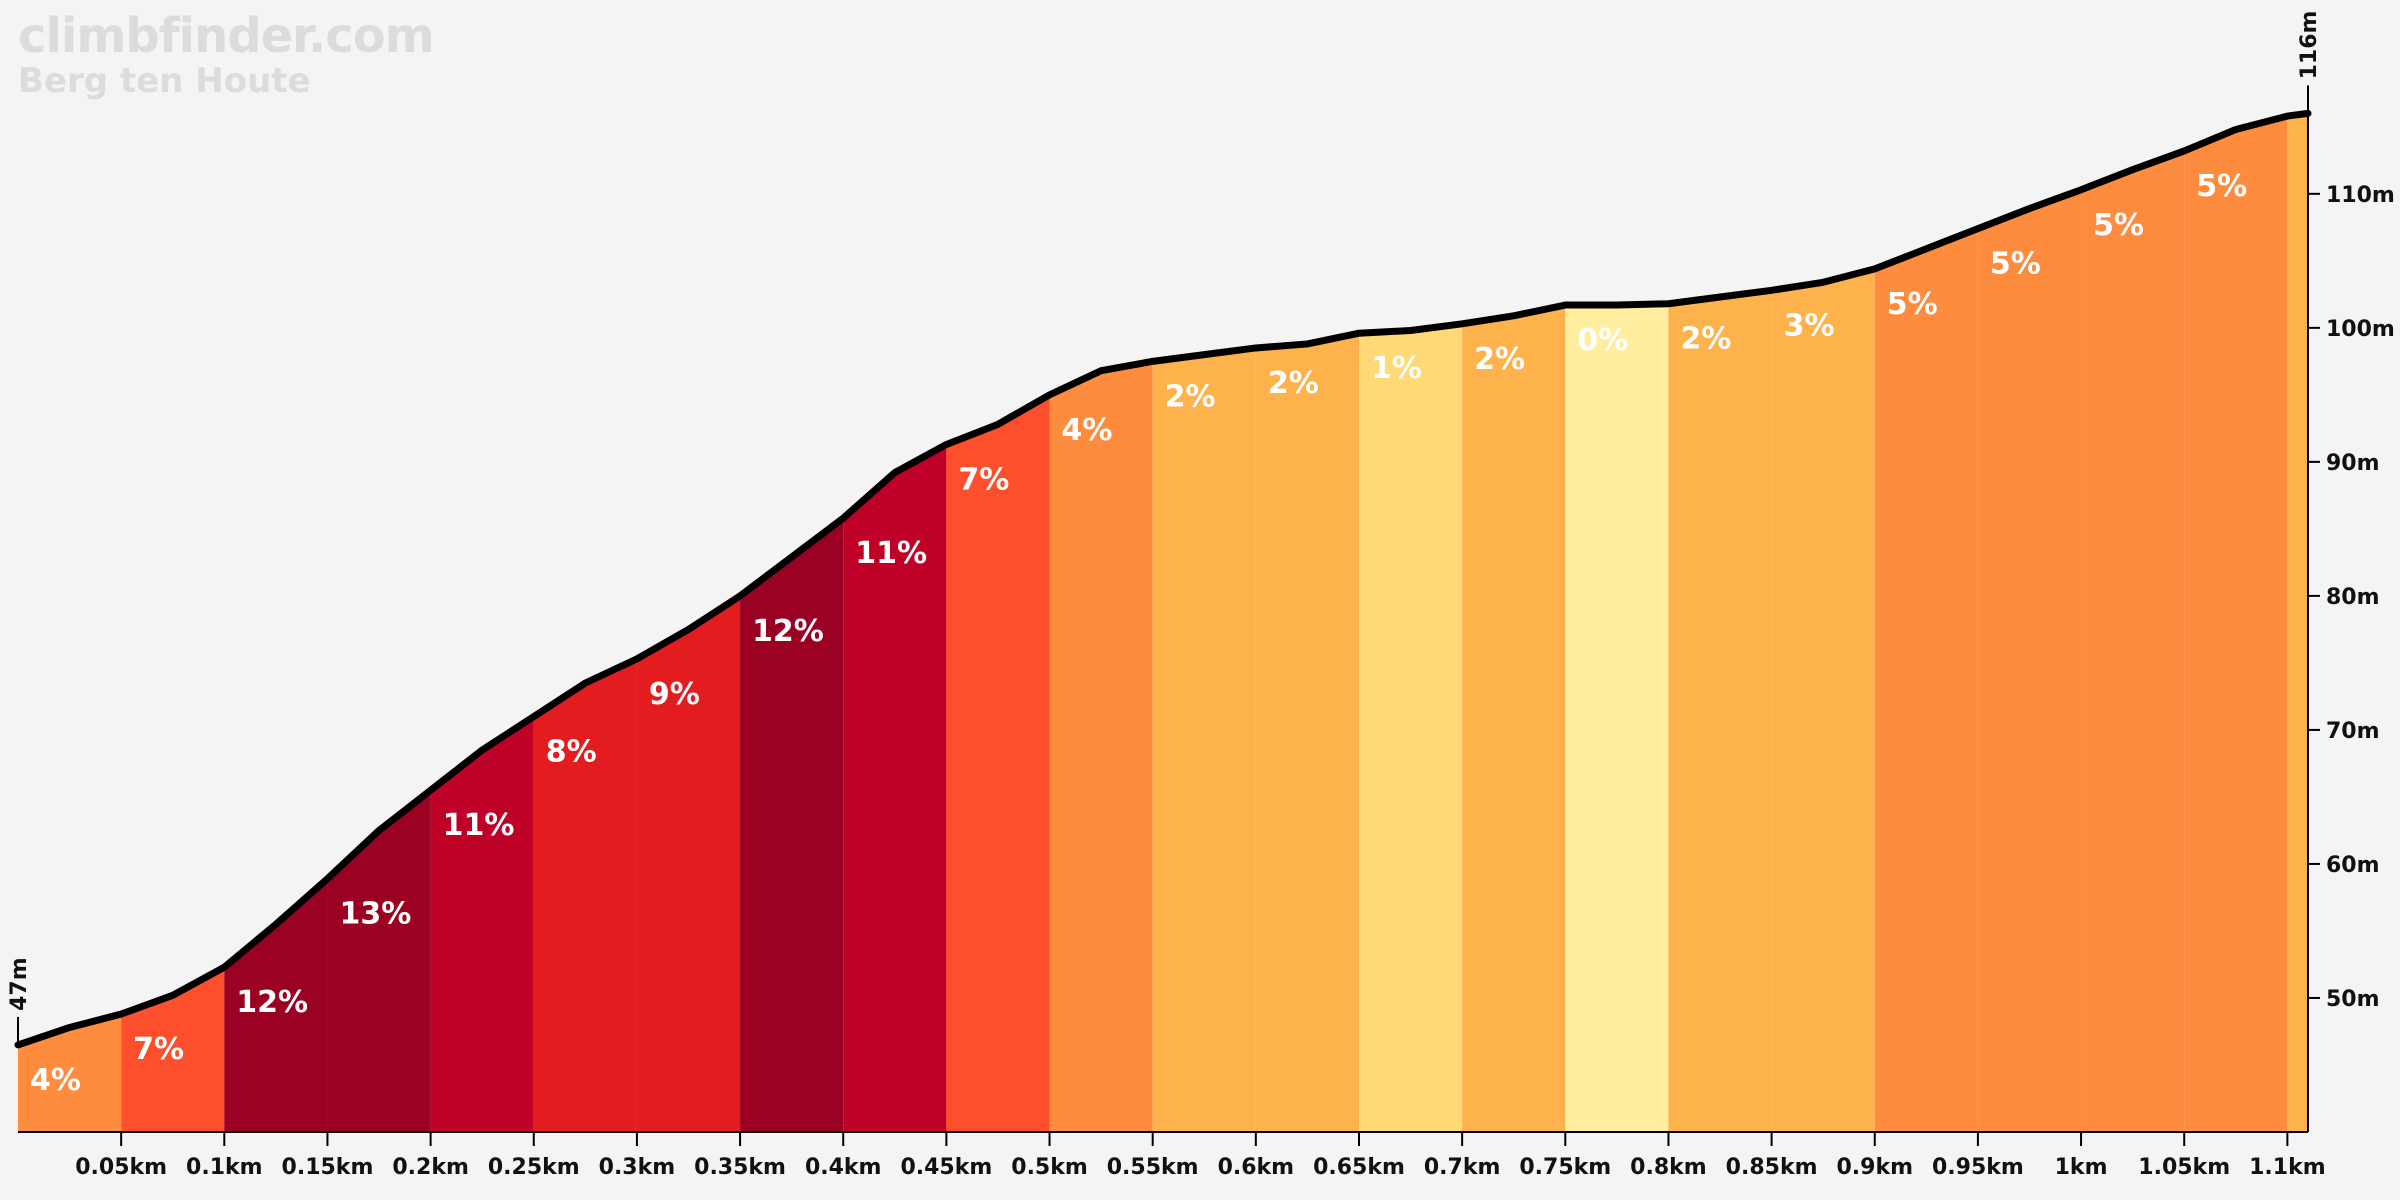 Image resolution: width=2400 pixels, height=1200 pixels. Describe the element at coordinates (2353, 865) in the screenshot. I see `y-tick-label-2: 60m` at that location.